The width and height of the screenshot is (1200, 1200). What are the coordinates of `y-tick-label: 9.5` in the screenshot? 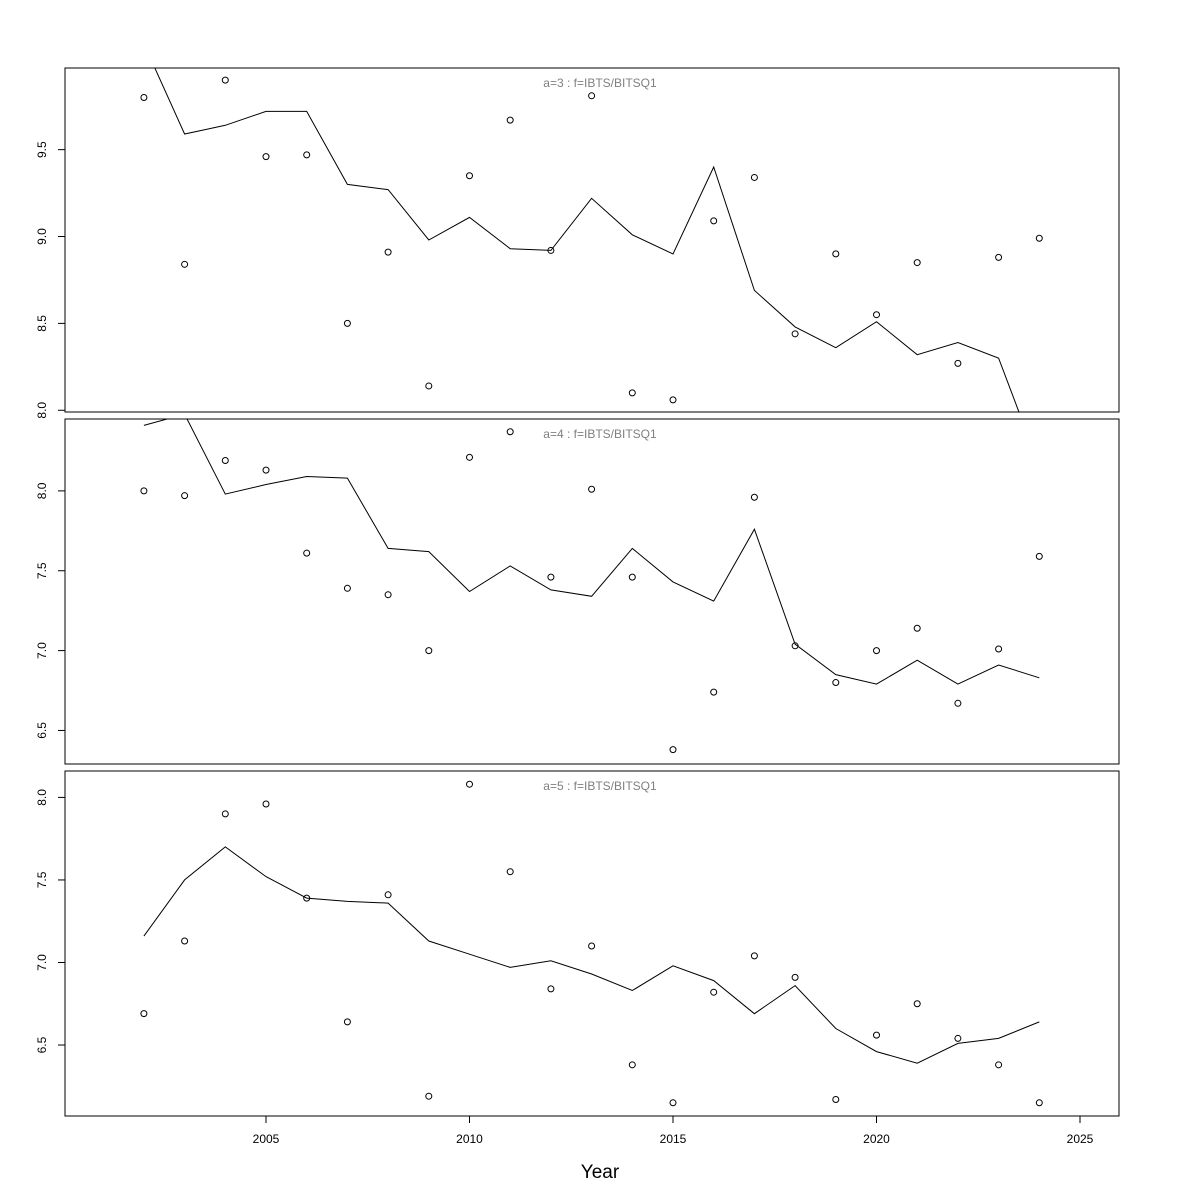 It's located at (42, 149).